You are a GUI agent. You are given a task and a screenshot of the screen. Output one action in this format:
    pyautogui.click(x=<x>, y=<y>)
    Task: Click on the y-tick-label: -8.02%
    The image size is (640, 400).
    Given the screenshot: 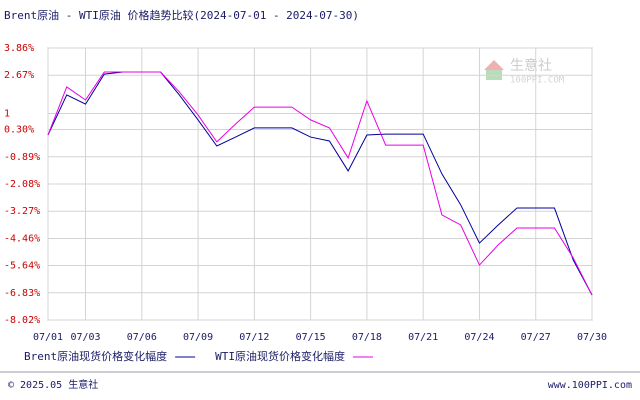 What is the action you would take?
    pyautogui.click(x=22, y=320)
    